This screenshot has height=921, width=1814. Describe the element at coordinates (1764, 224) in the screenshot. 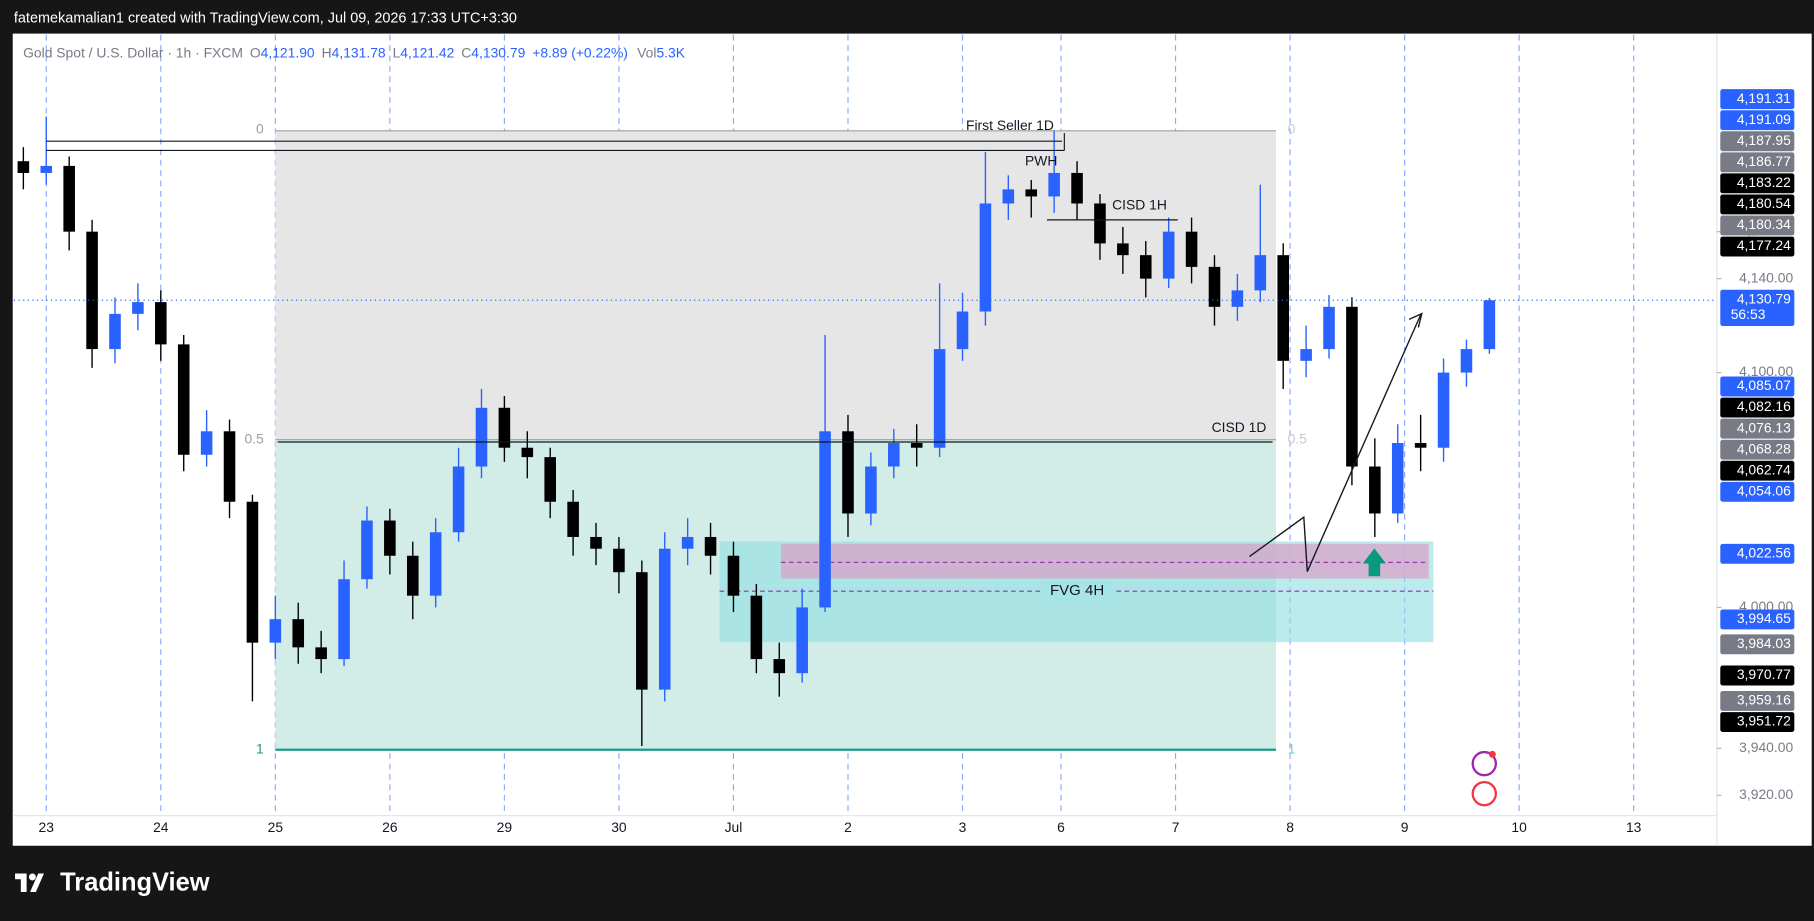

I see `price-label: 4,180.34` at that location.